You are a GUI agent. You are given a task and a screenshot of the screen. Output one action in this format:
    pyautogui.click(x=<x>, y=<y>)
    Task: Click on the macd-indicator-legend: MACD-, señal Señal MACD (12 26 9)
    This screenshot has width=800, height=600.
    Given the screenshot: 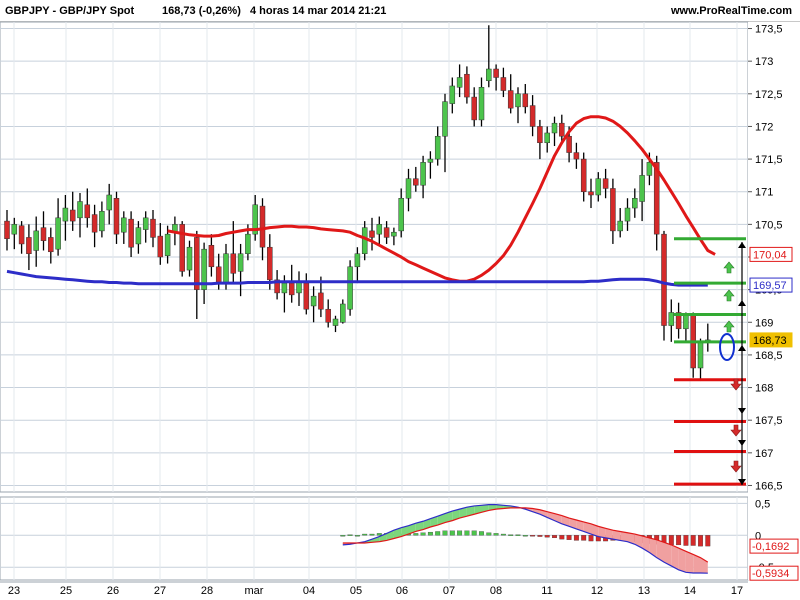 What is the action you would take?
    pyautogui.click(x=93, y=504)
    